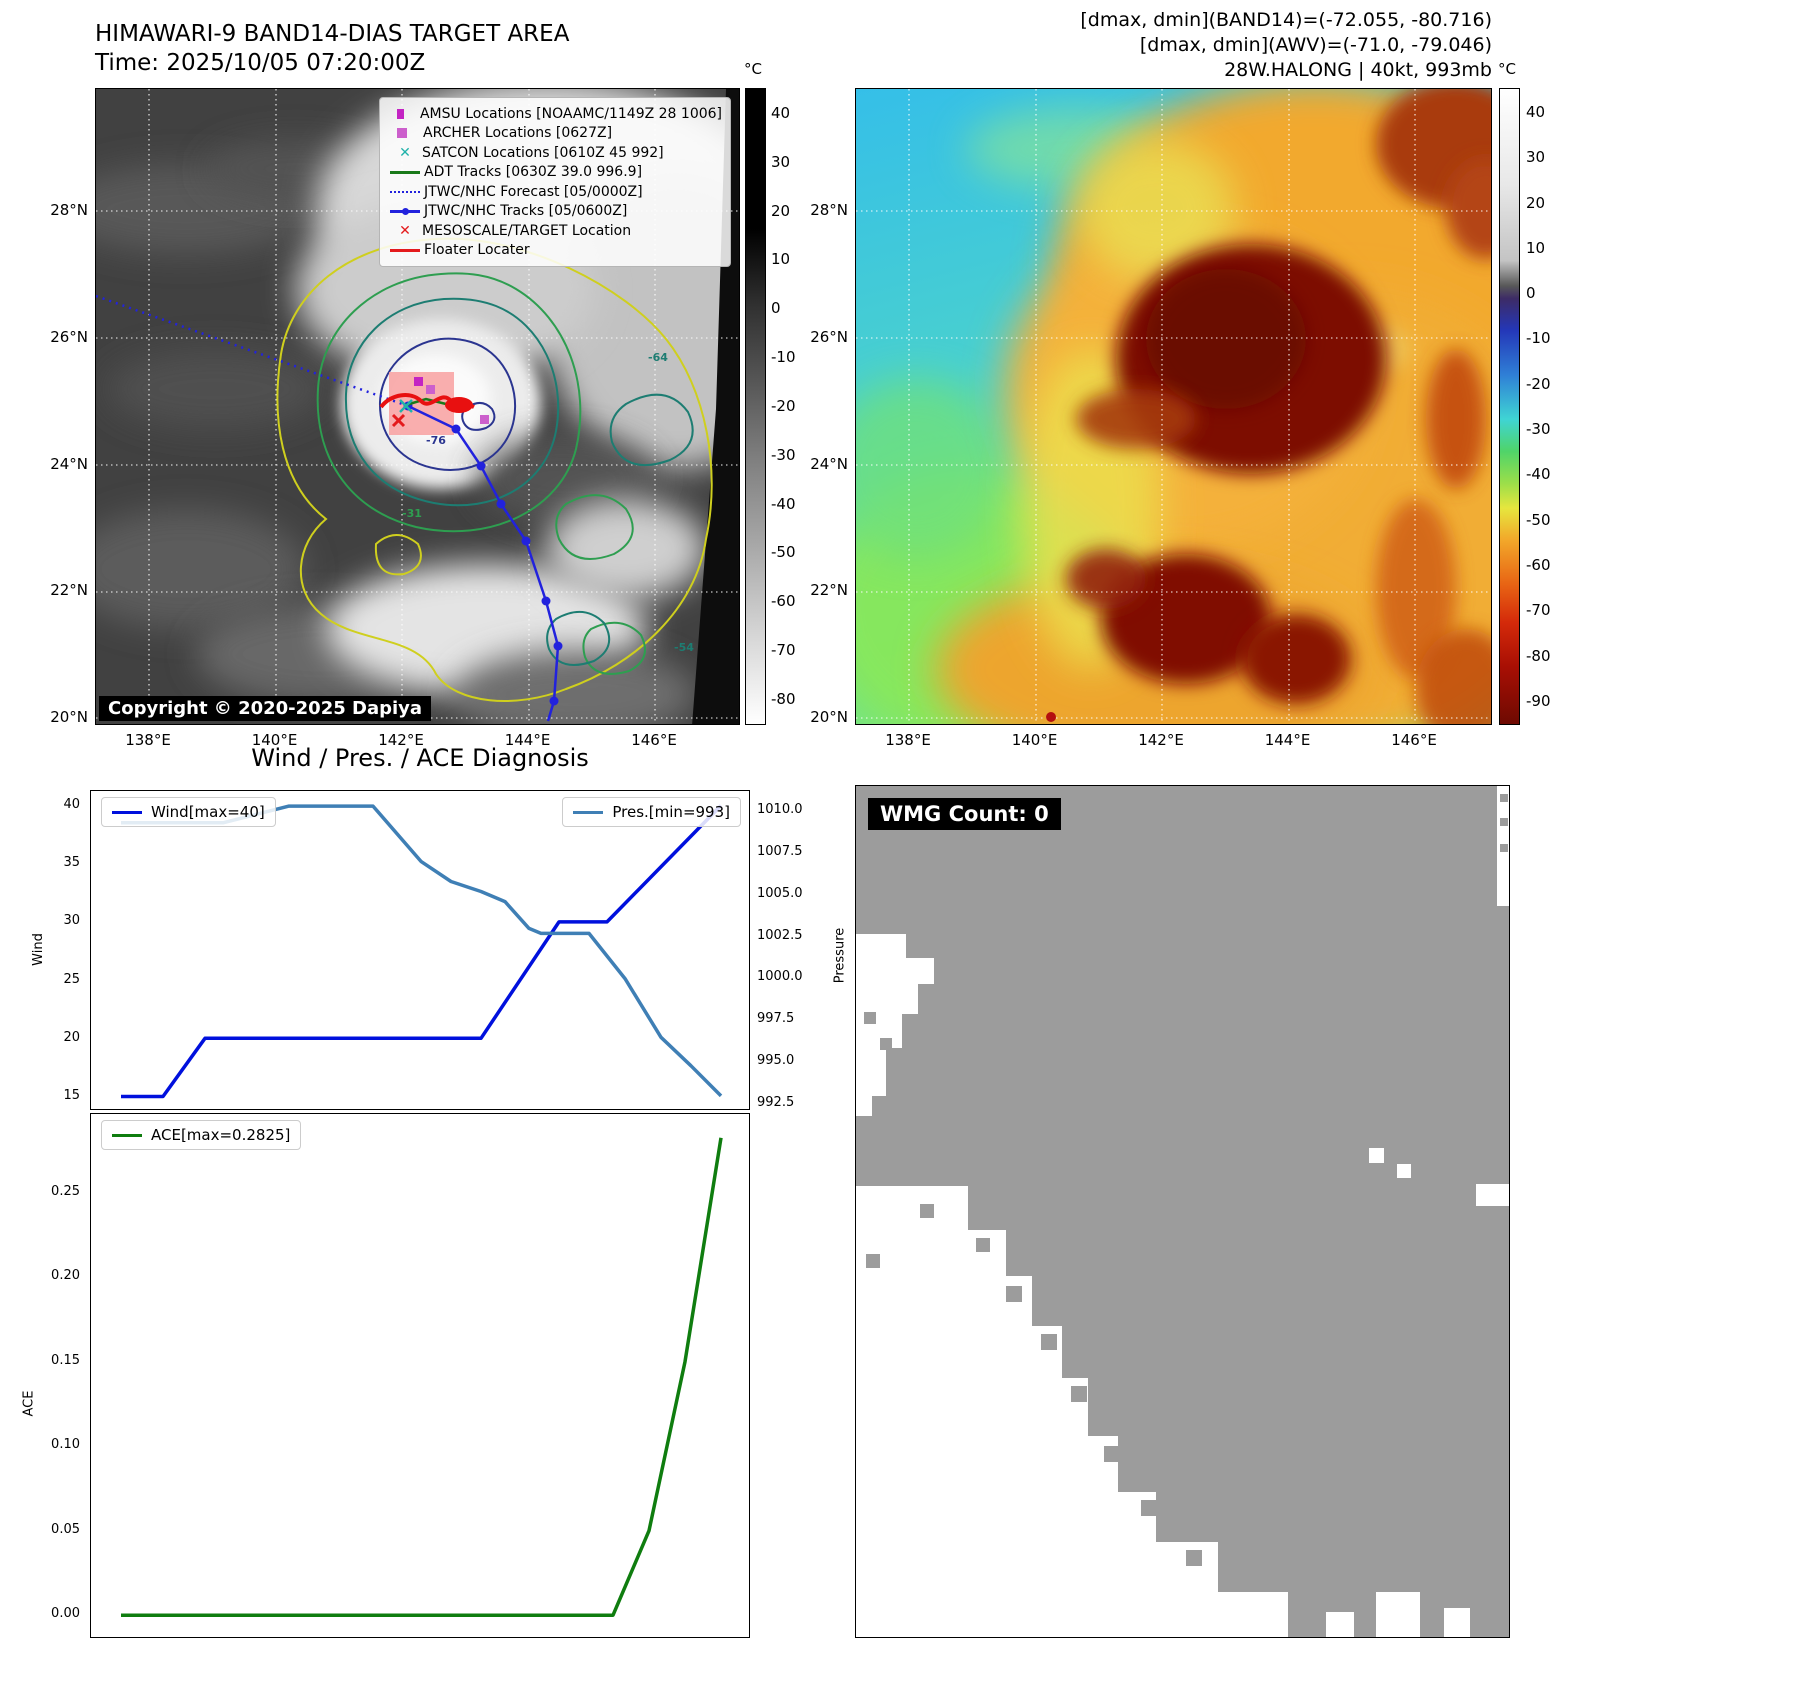 The height and width of the screenshot is (1690, 1801). Describe the element at coordinates (755, 406) in the screenshot. I see `band14-colorbar` at that location.